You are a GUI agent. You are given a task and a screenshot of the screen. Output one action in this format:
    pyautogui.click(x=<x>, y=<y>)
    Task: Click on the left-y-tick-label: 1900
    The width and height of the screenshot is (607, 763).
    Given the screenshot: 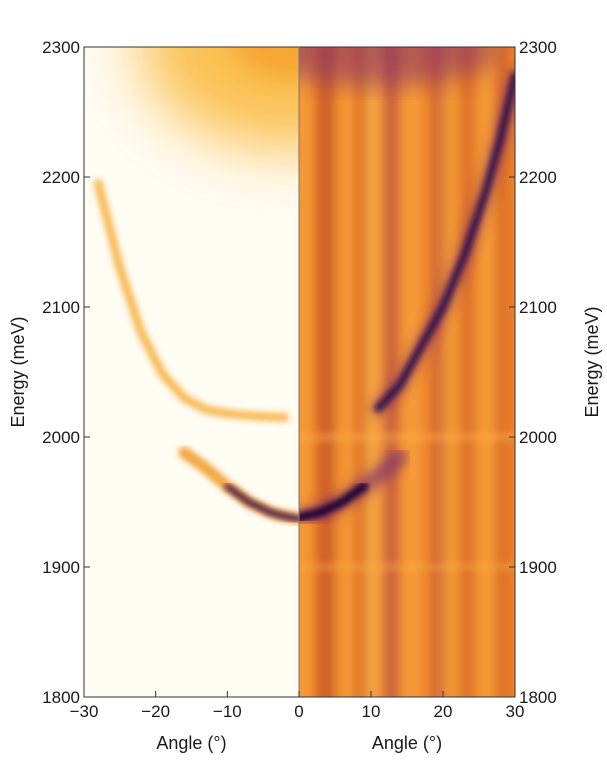 What is the action you would take?
    pyautogui.click(x=61, y=567)
    